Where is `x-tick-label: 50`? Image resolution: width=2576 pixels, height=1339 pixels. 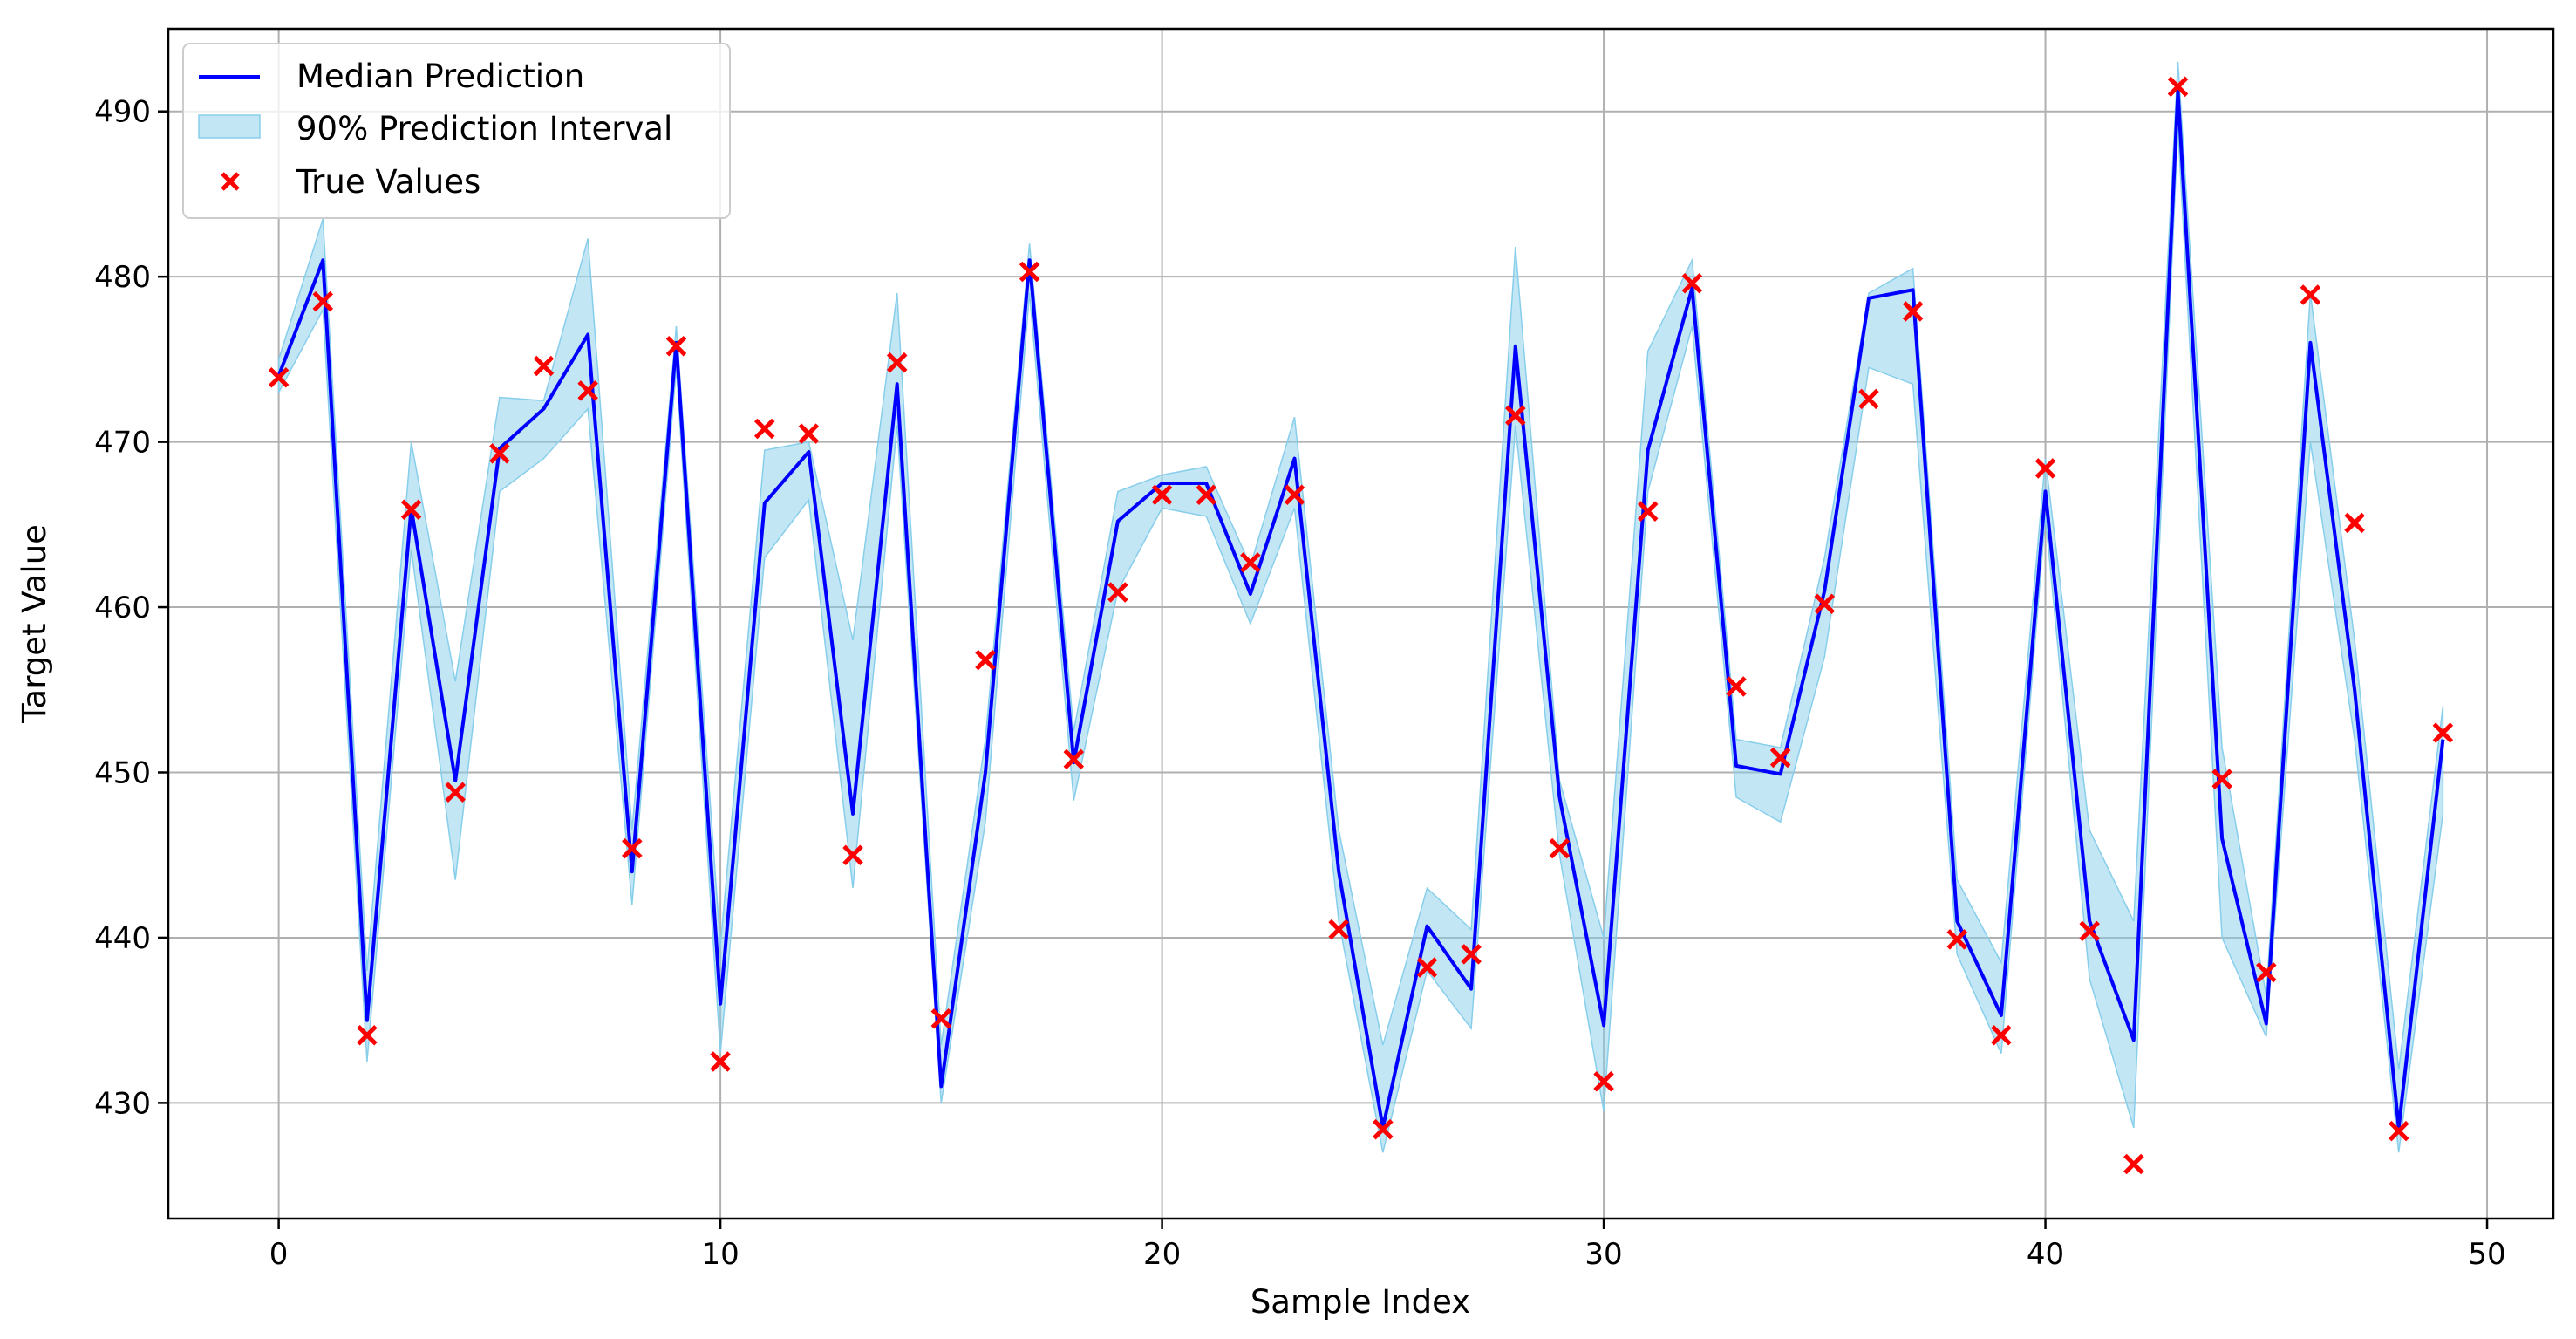 x-tick-label: 50 is located at coordinates (2486, 1254).